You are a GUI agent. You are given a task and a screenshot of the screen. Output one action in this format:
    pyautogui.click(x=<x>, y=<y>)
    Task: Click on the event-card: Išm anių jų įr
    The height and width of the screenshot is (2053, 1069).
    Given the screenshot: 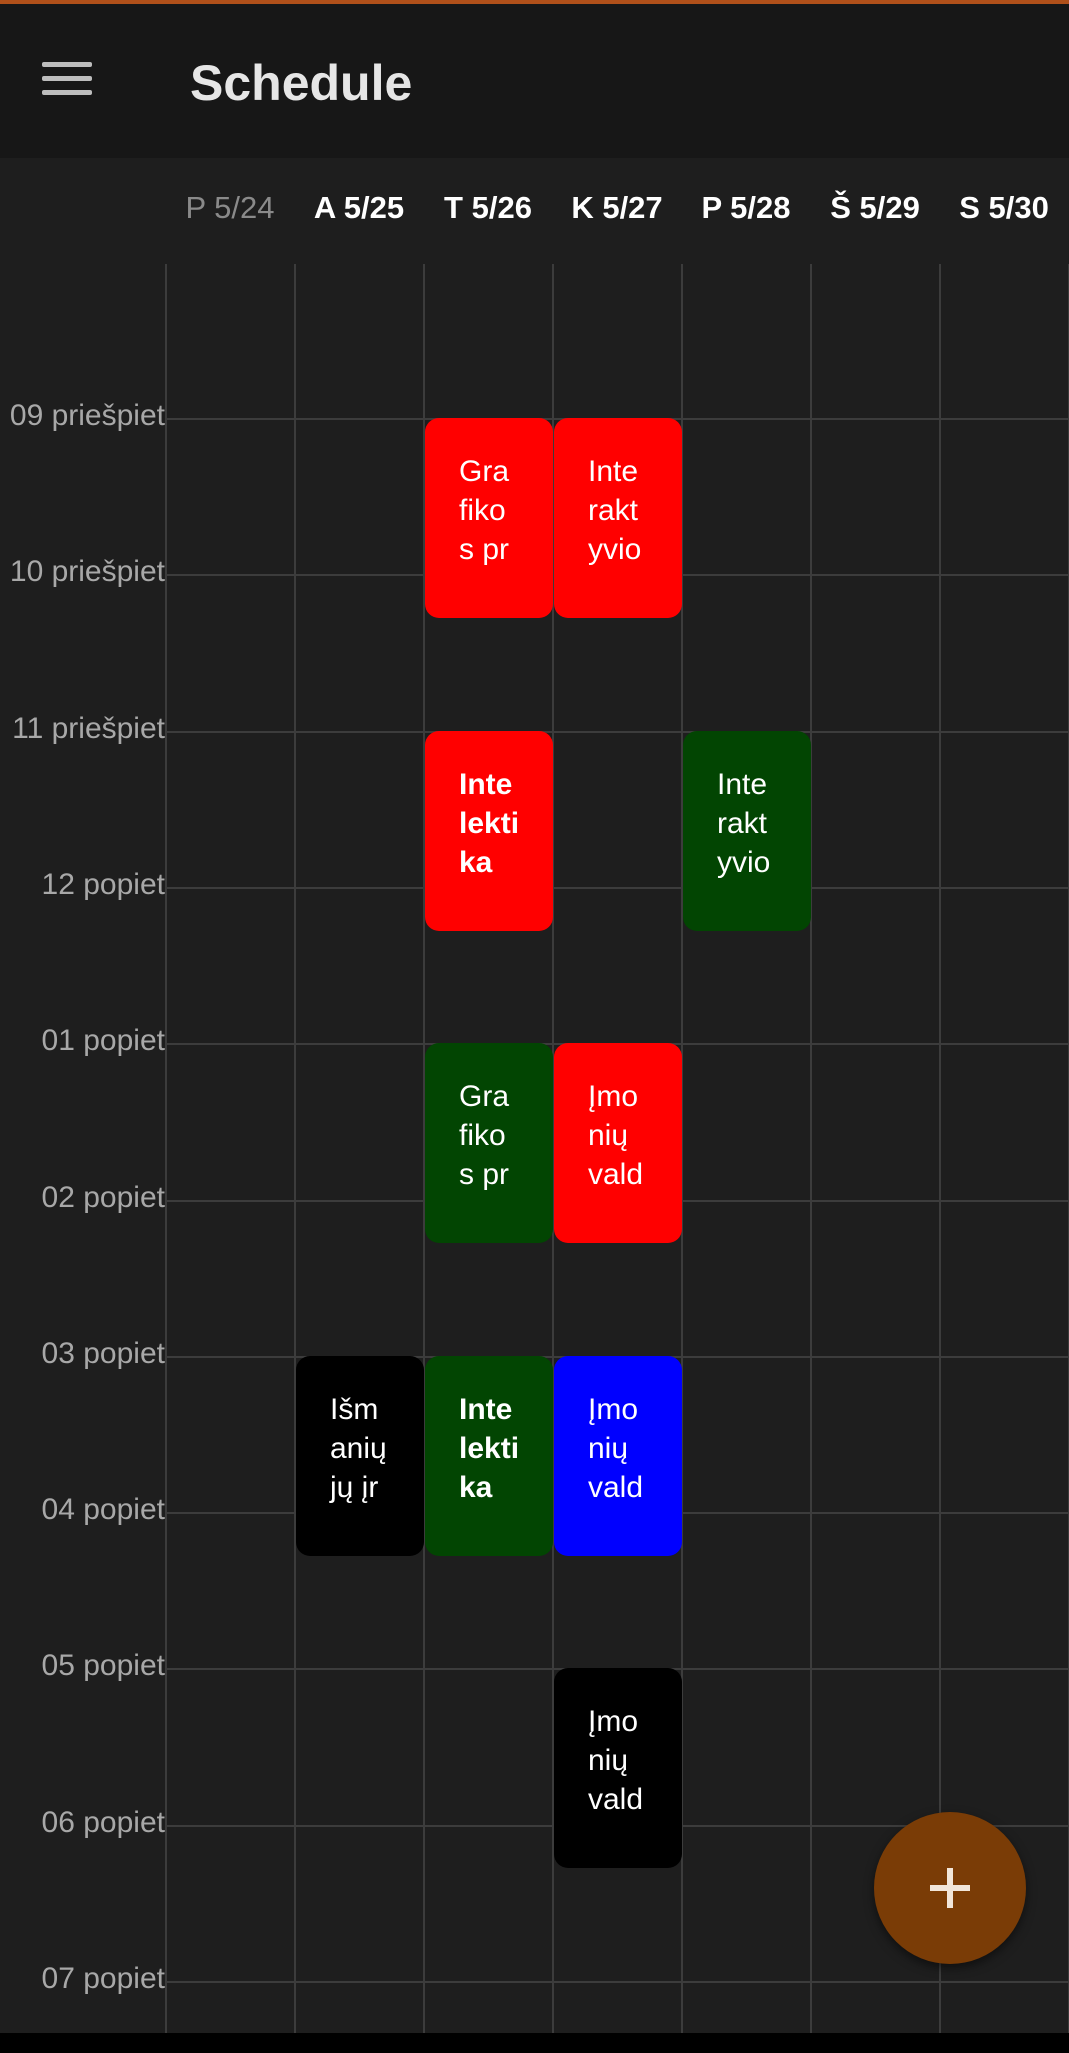 What is the action you would take?
    pyautogui.click(x=360, y=1456)
    